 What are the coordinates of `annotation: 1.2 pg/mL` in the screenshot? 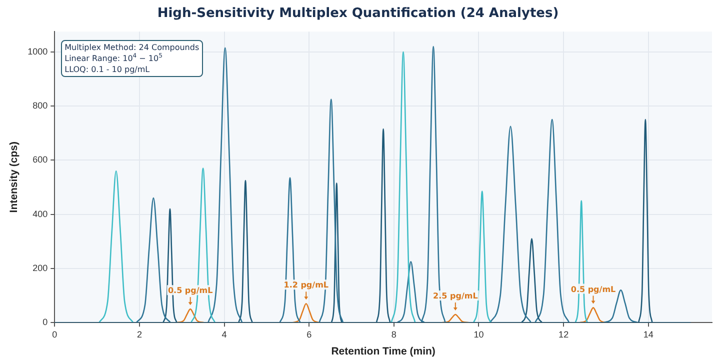 It's located at (306, 285).